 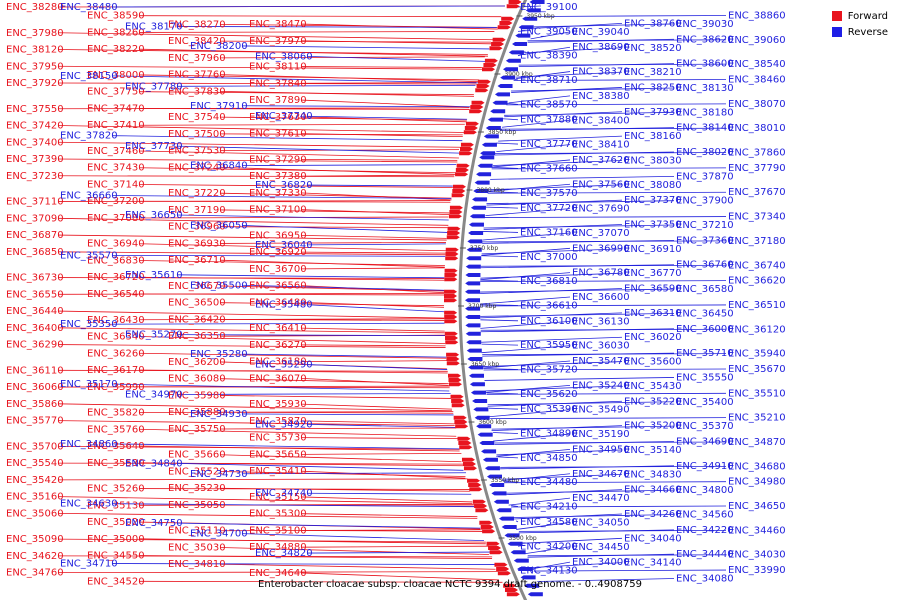 What do you see at coordinates (197, 193) in the screenshot?
I see `forward-feature-label: ENC_37220` at bounding box center [197, 193].